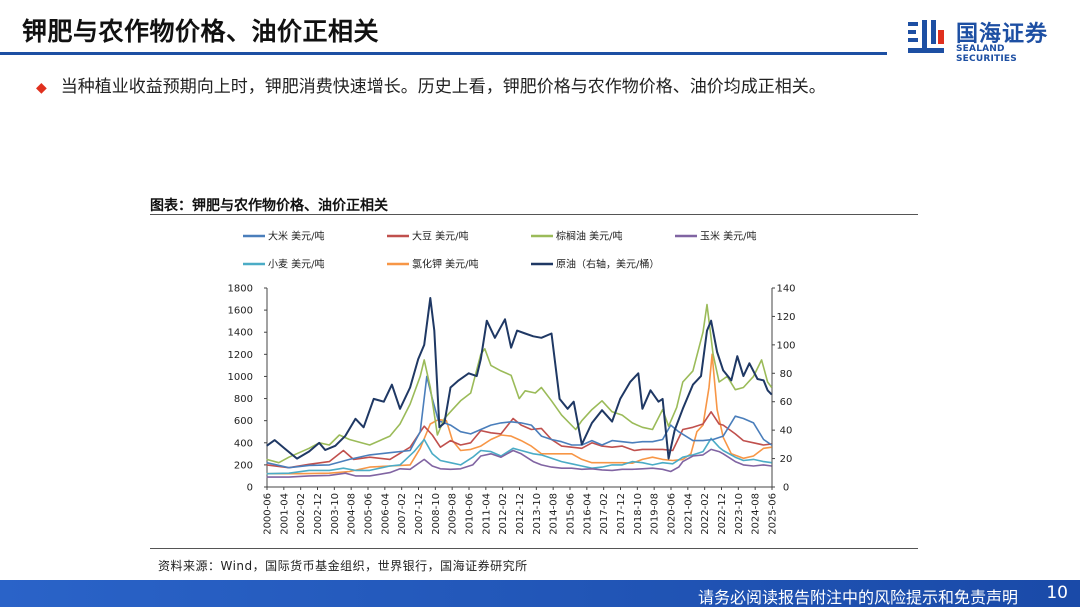 The image size is (1080, 608). Describe the element at coordinates (607, 264) in the screenshot. I see `legend-label: 原油（右轴，美元/桶）` at that location.